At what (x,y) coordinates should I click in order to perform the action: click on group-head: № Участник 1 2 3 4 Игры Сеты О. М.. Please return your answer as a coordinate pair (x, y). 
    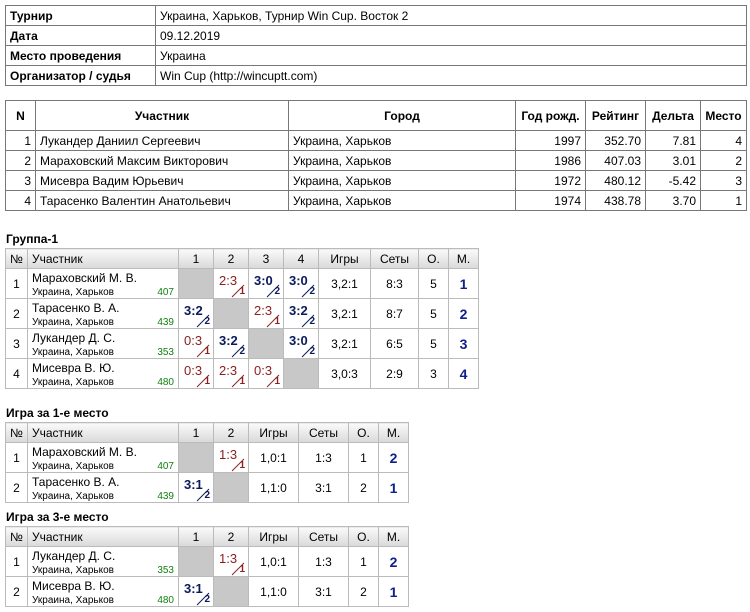
    Looking at the image, I should click on (242, 258).